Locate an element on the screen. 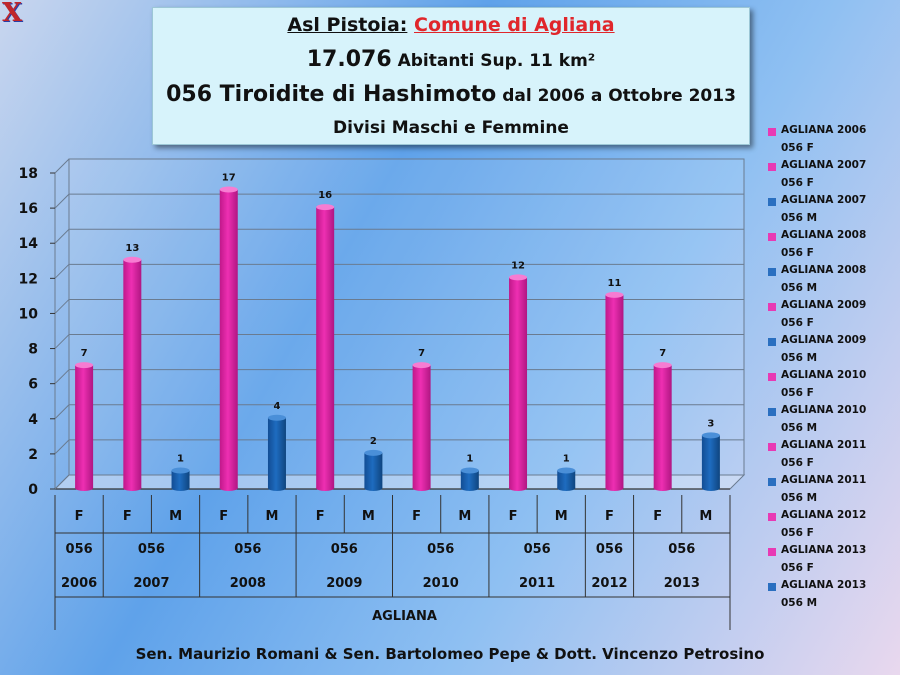 This screenshot has width=900, height=675. legend-item: AGLIANA 2010 056 F is located at coordinates (833, 384).